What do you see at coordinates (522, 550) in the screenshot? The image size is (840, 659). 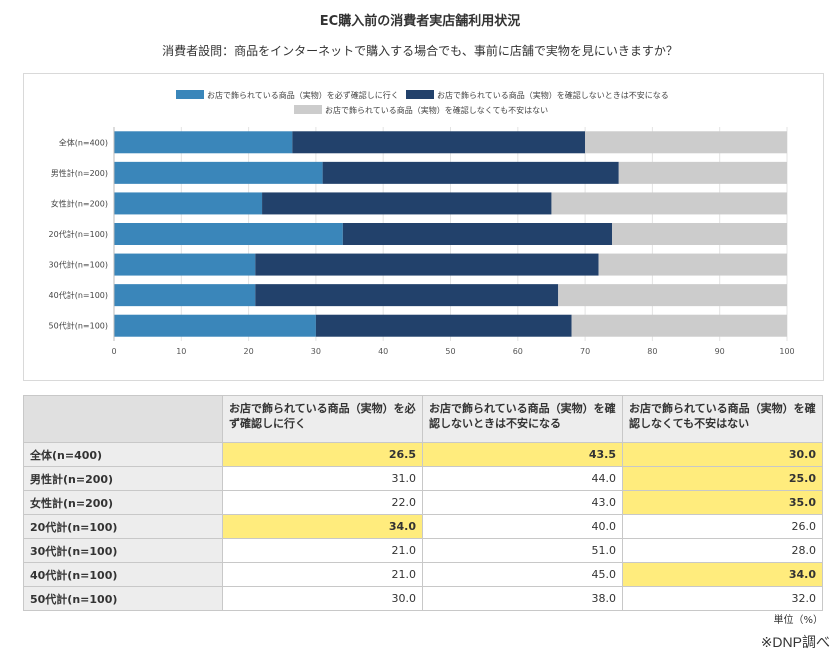 I see `table-cell: 51.0` at bounding box center [522, 550].